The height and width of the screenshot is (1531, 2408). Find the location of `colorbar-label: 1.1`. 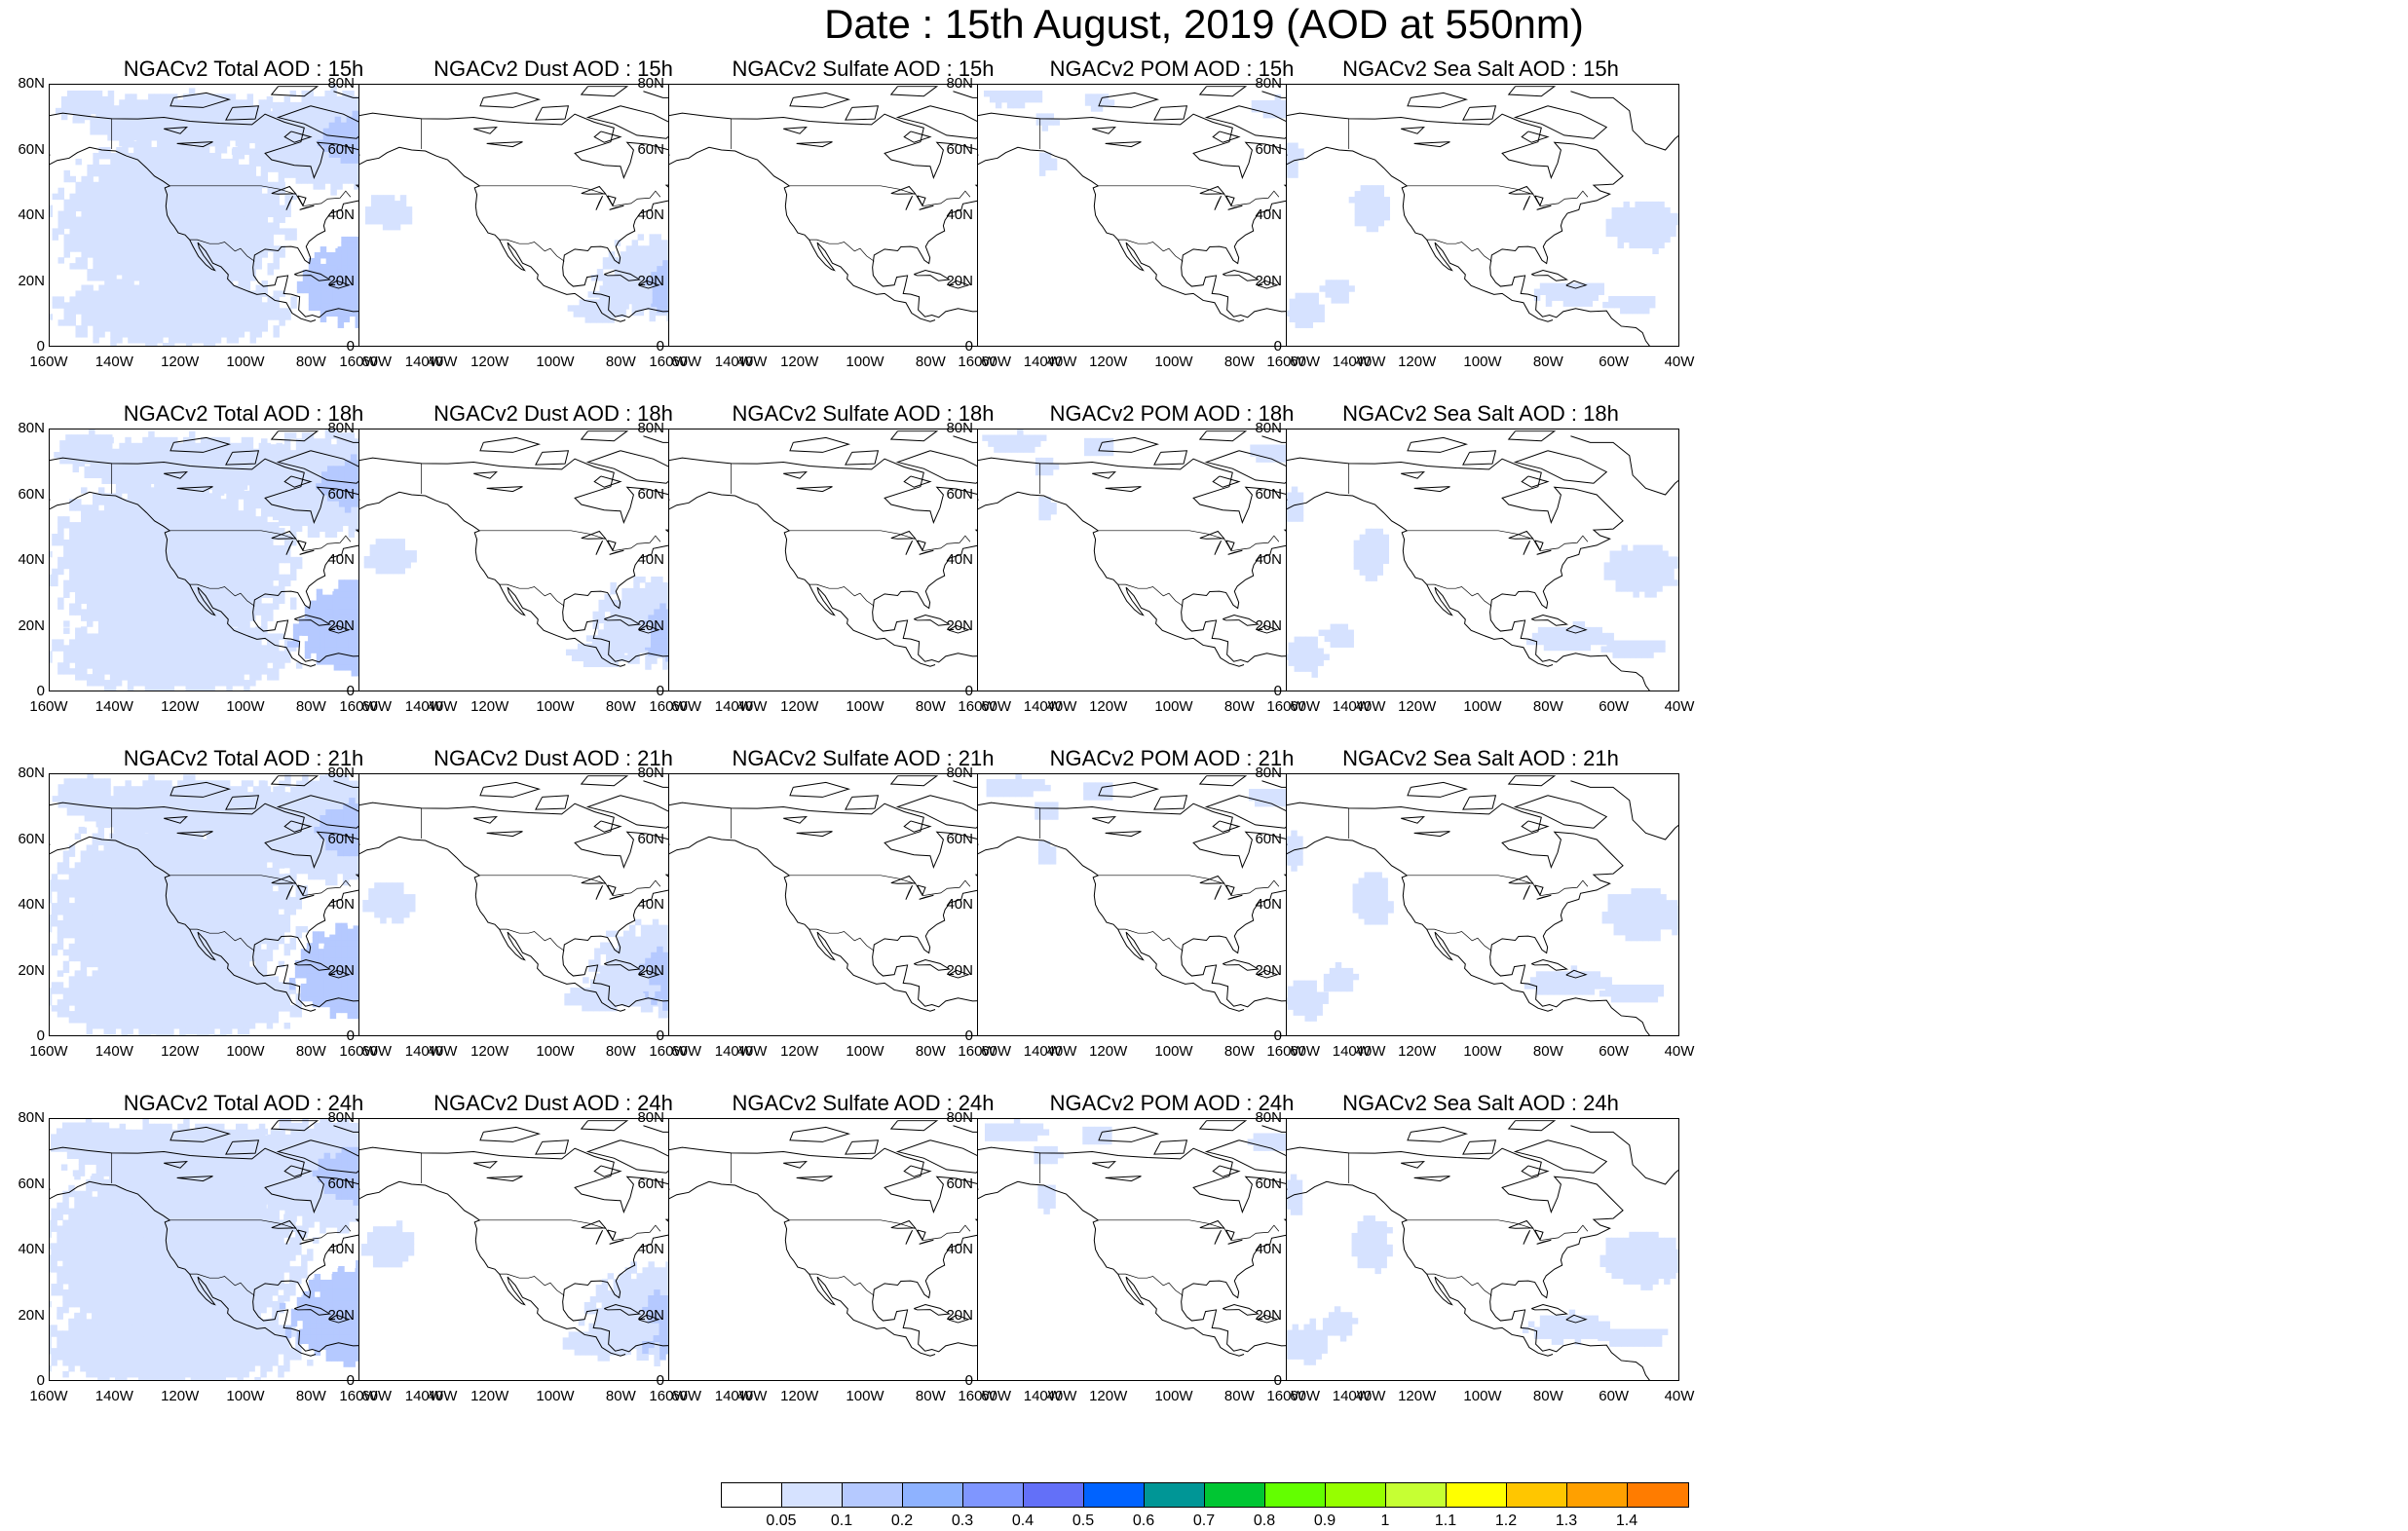

colorbar-label: 1.1 is located at coordinates (1445, 1520).